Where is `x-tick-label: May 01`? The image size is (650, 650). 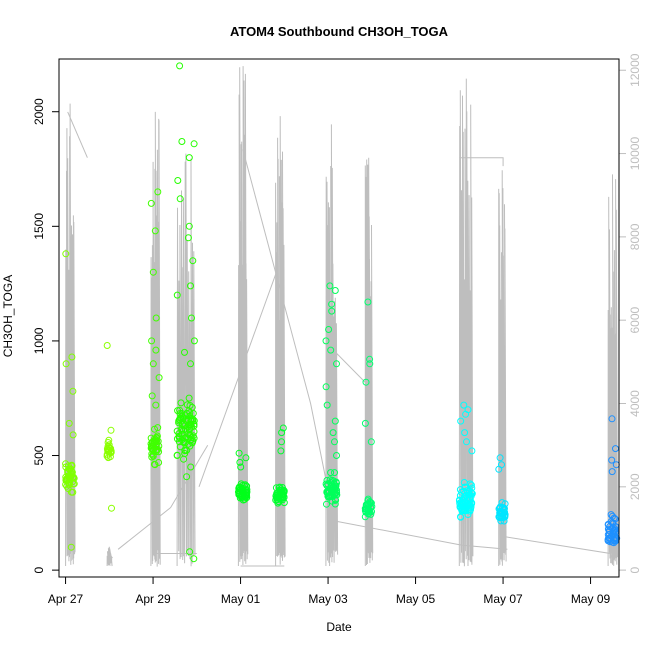
x-tick-label: May 01 is located at coordinates (241, 599).